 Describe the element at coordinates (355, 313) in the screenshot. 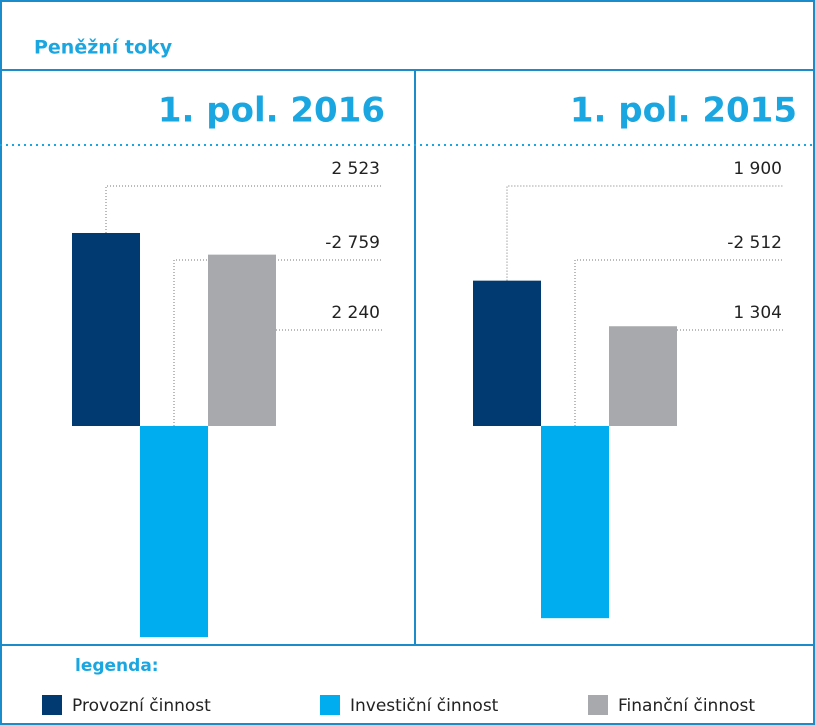

I see `value-label: 2 240` at that location.